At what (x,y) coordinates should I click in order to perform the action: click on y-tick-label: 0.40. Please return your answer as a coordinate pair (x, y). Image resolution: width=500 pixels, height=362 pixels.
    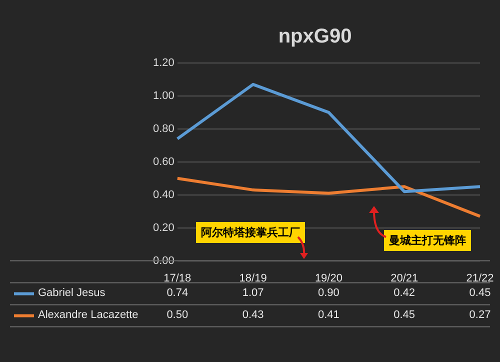
    Looking at the image, I should click on (163, 194).